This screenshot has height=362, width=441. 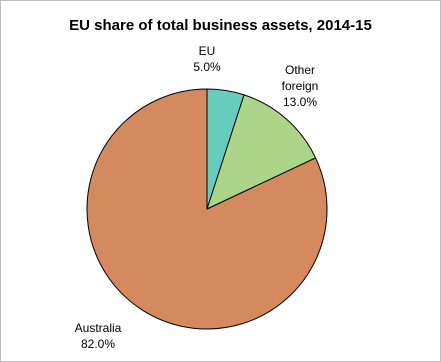 I want to click on slice-name: Other, so click(x=299, y=70).